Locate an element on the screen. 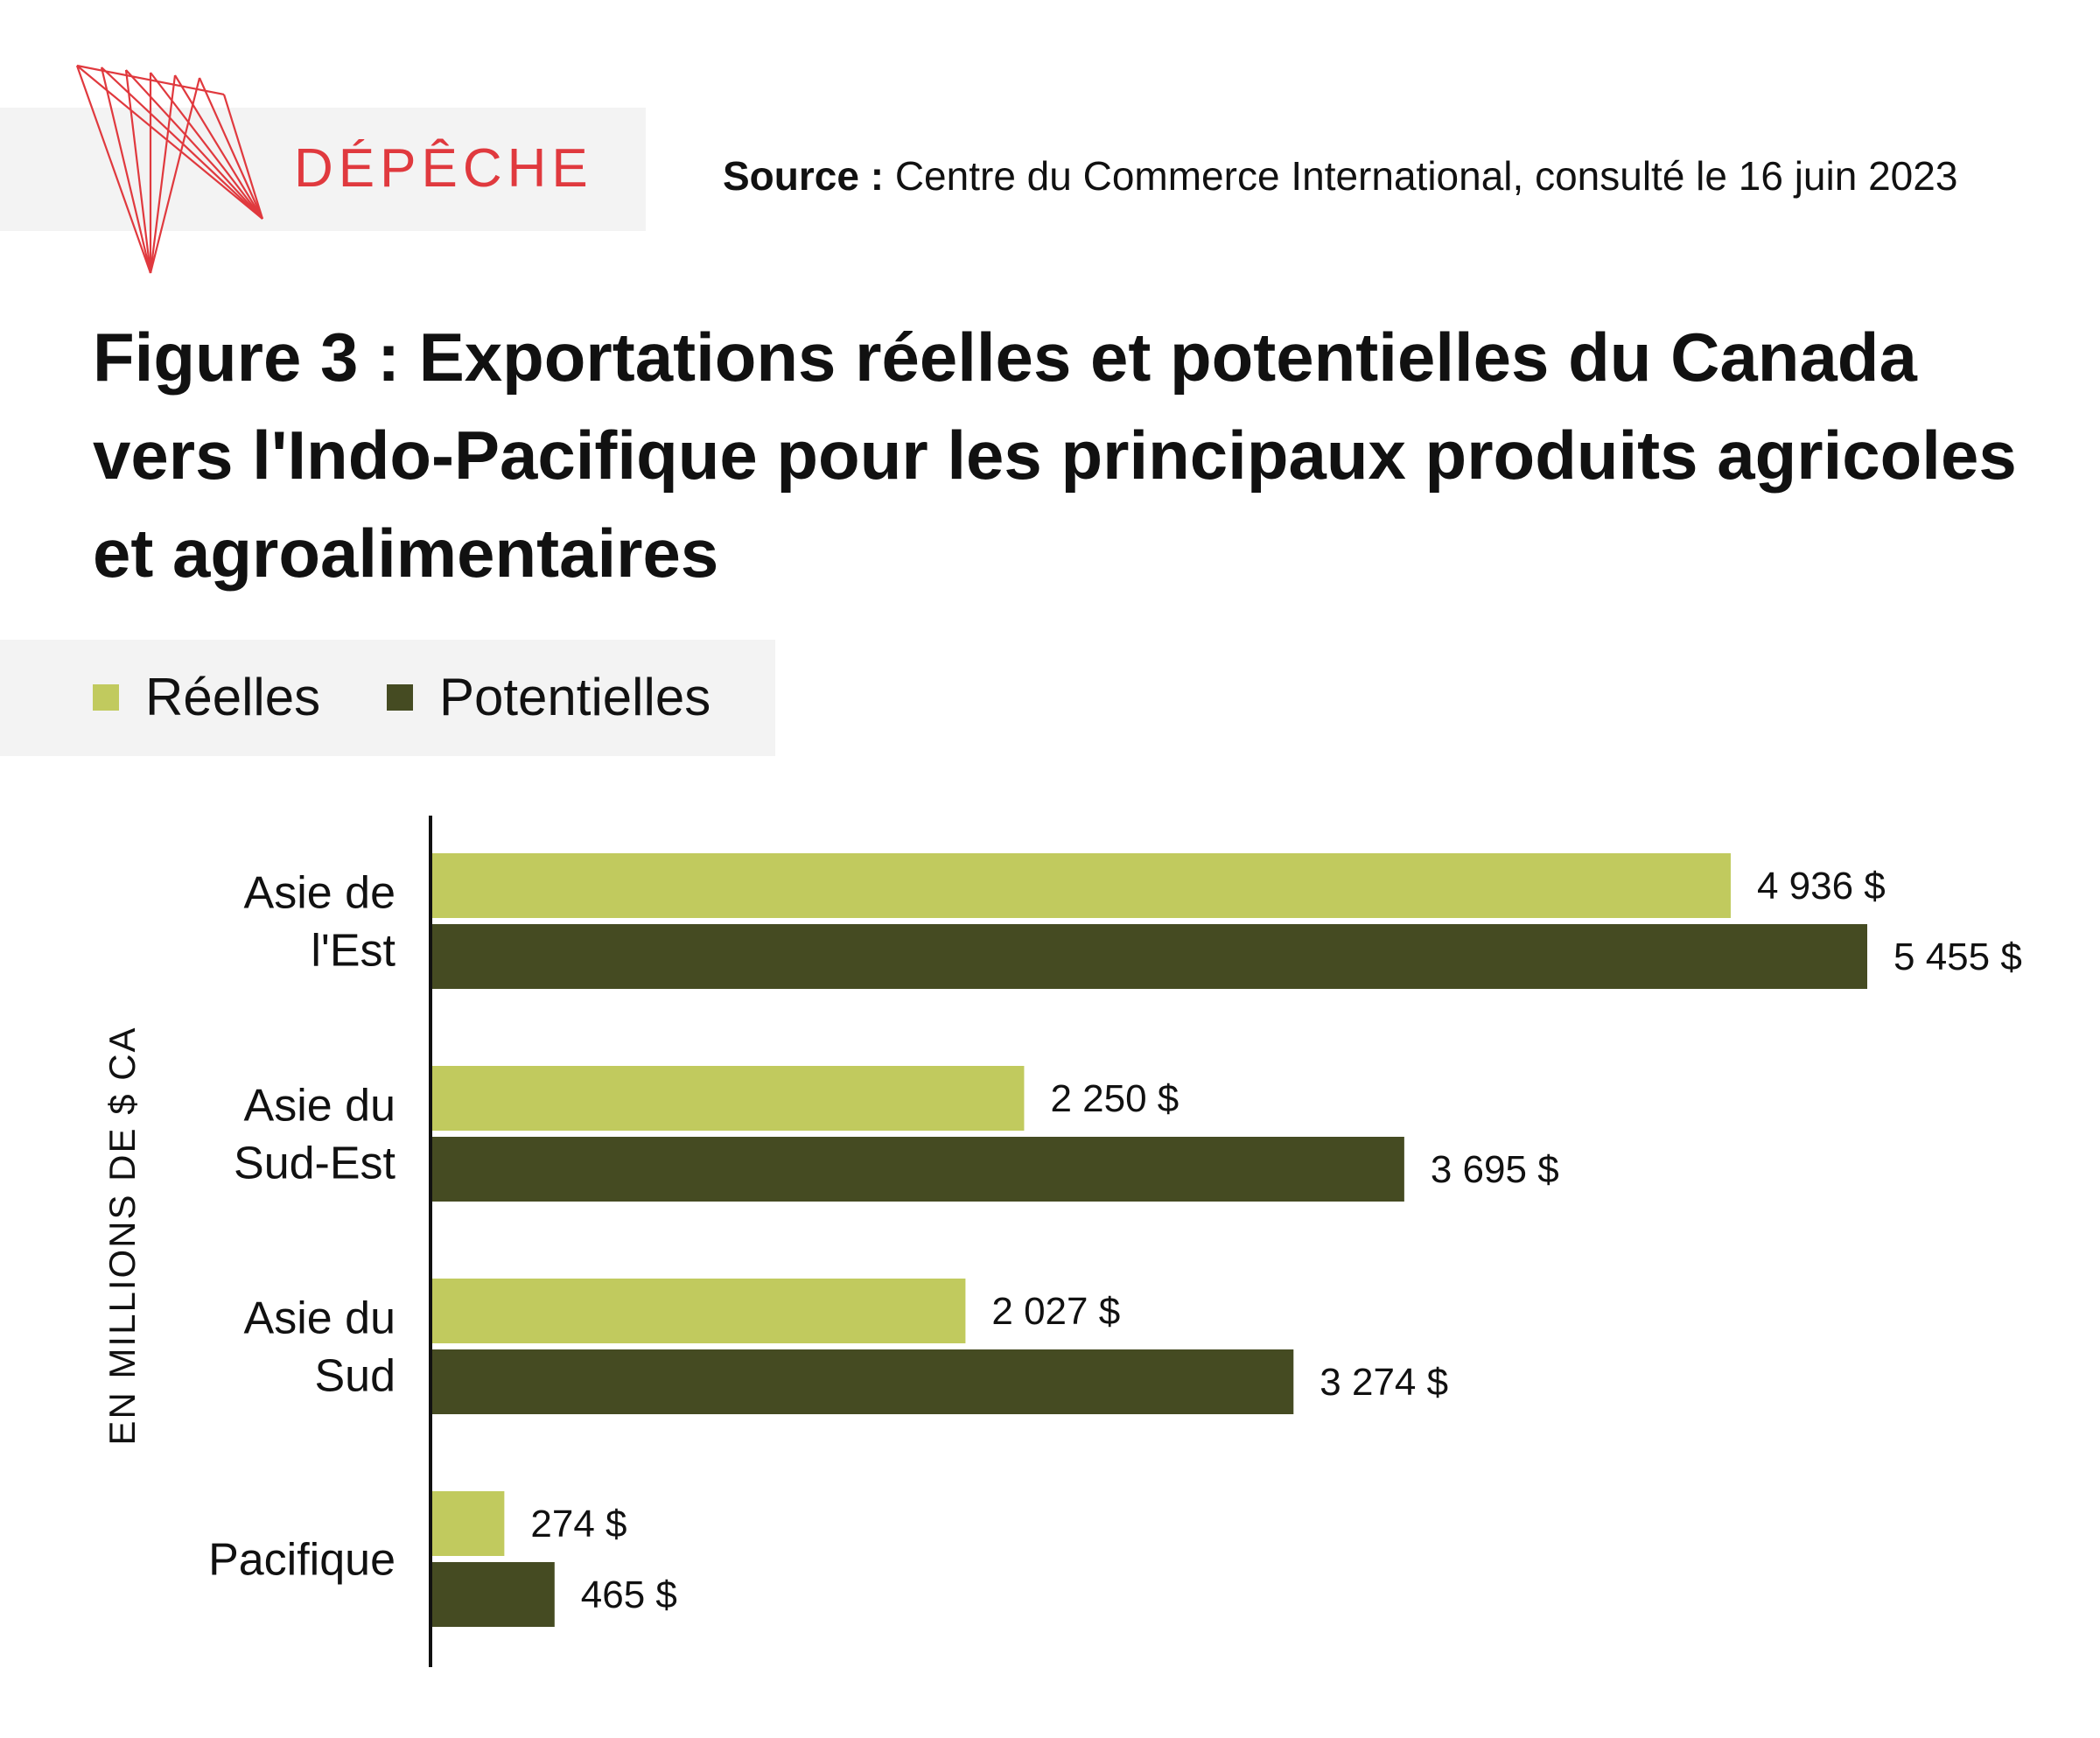  value-label-potentielles-asie-du-sud: 3 274 $ is located at coordinates (1384, 1382).